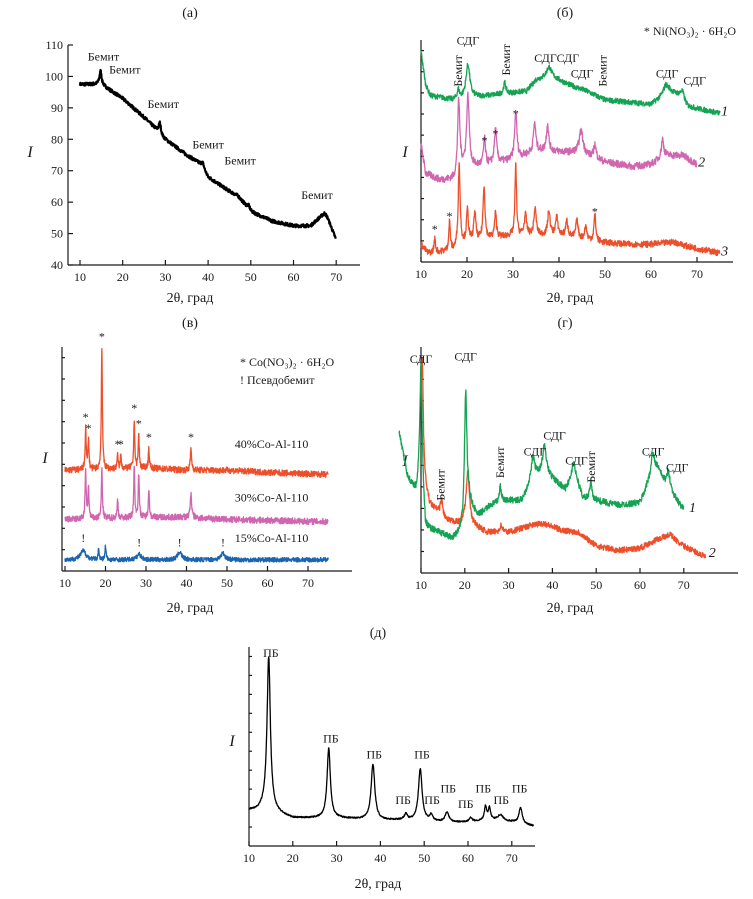 The width and height of the screenshot is (753, 899). I want to click on y-tick-label: 50, so click(57, 234).